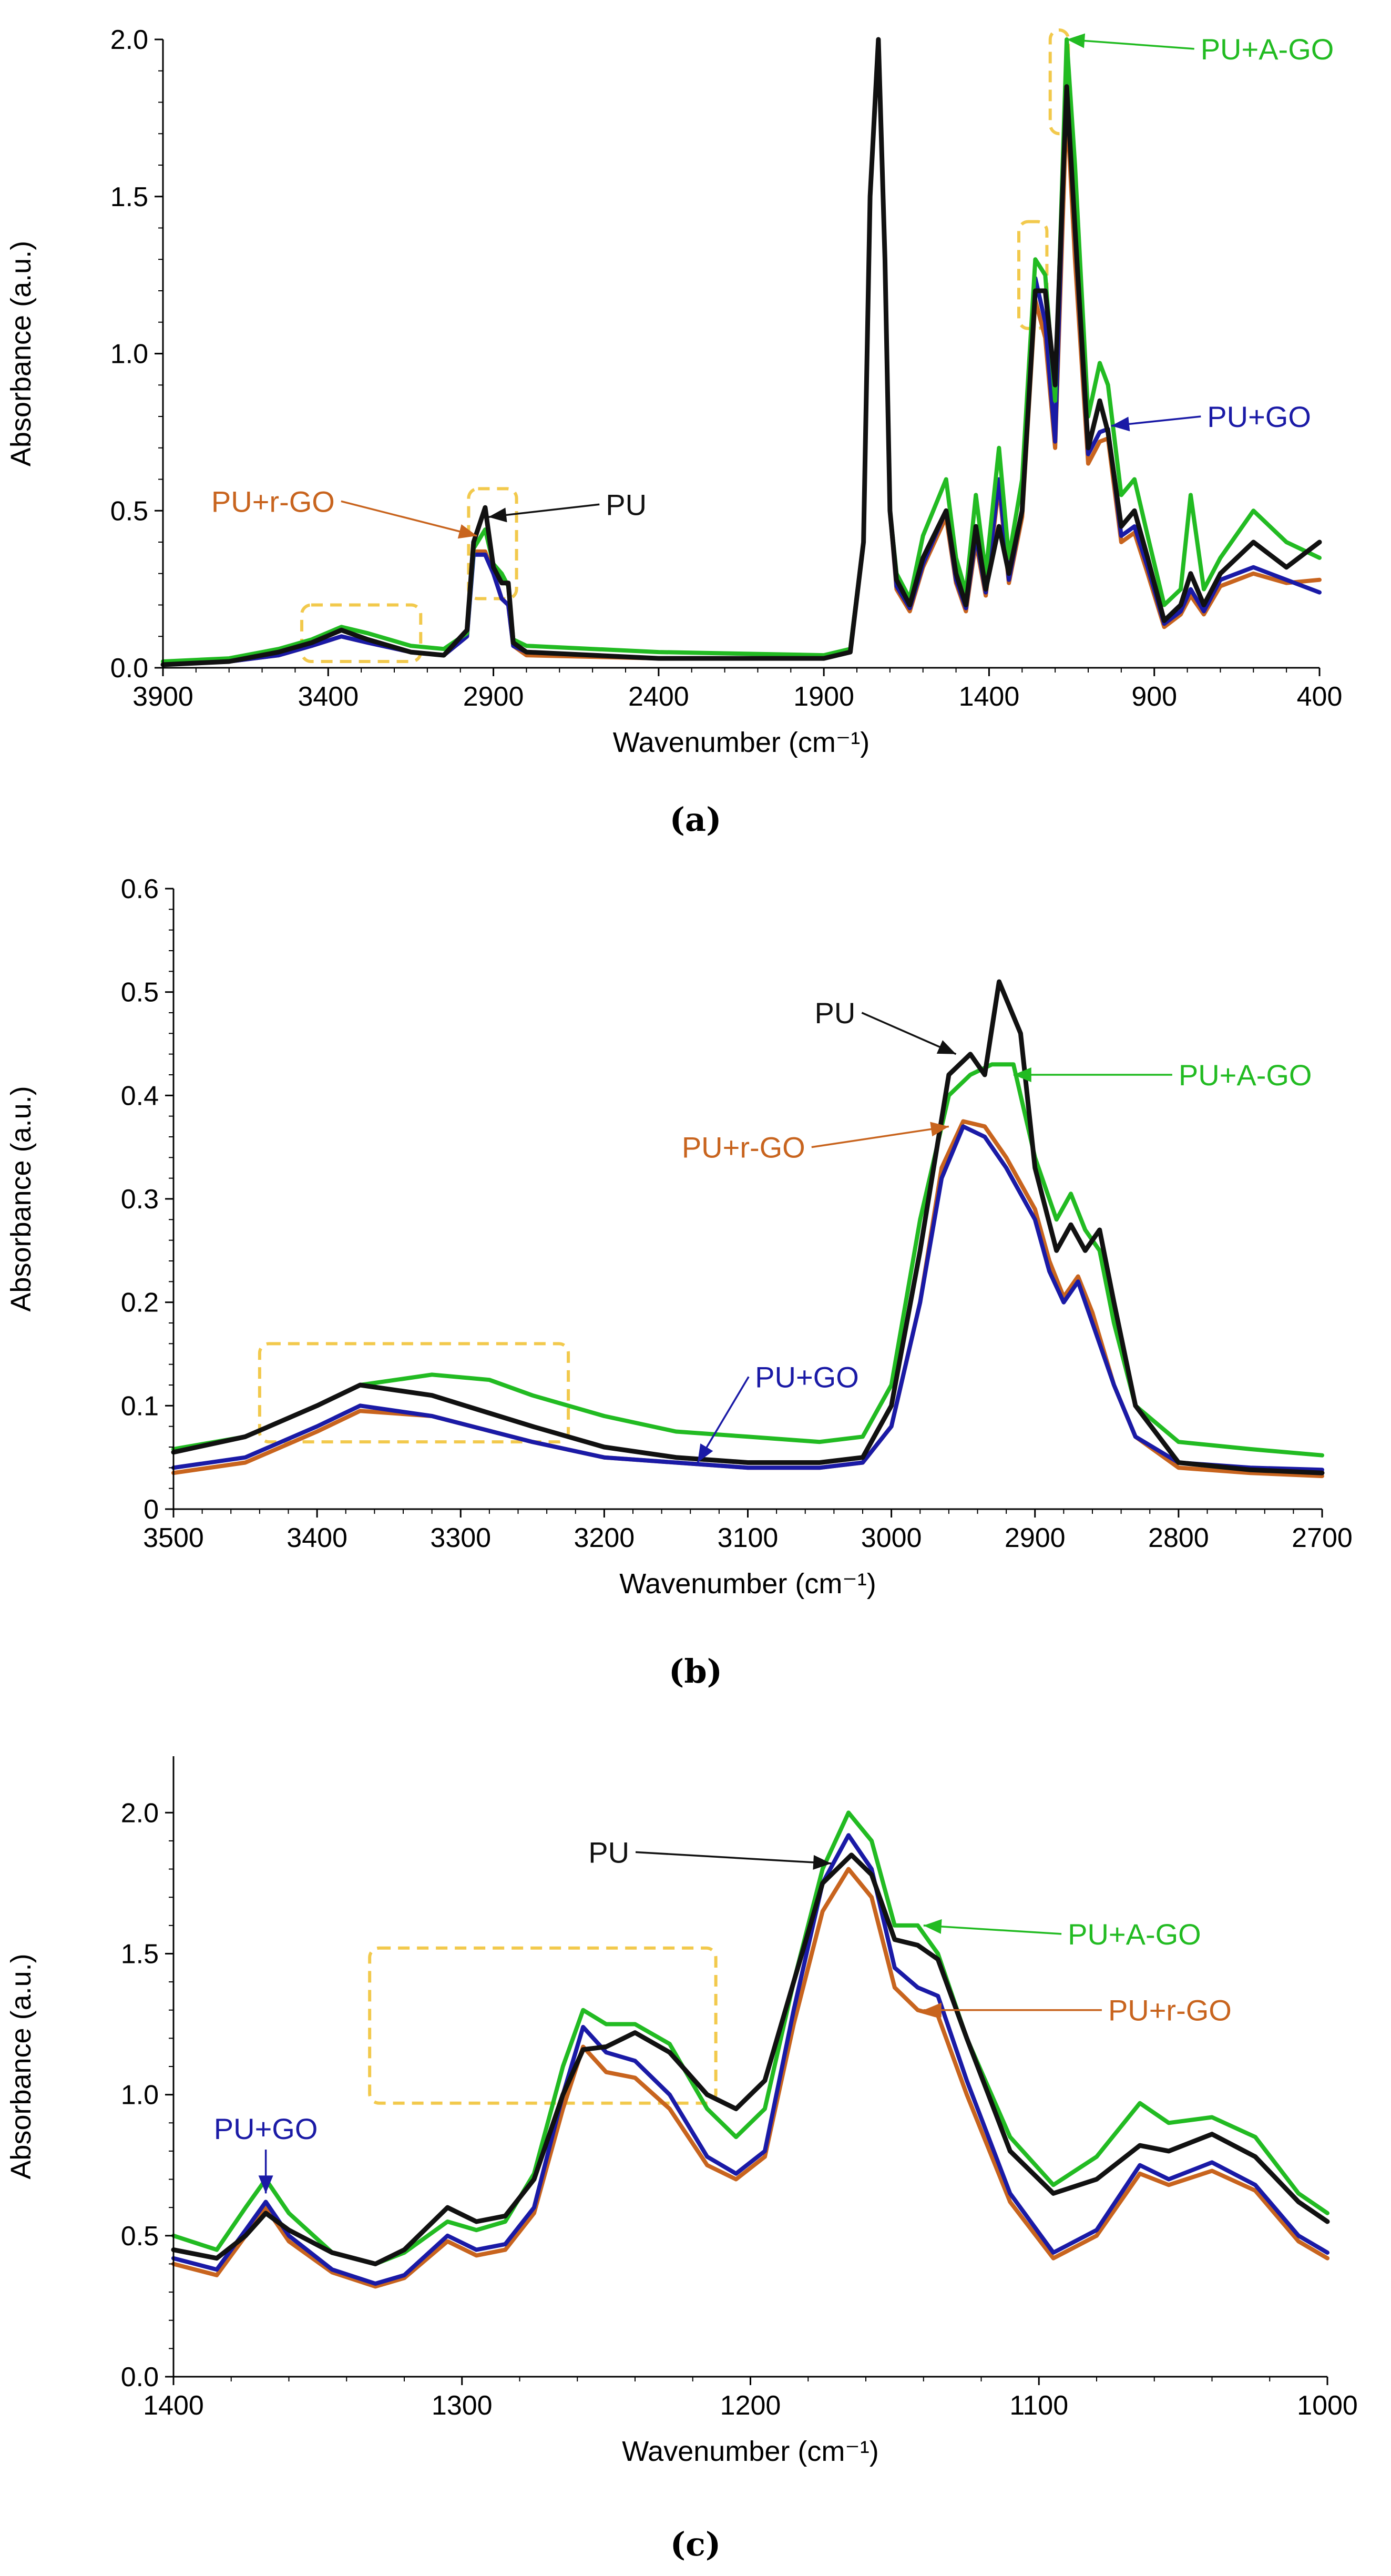 This screenshot has width=1391, height=2576. I want to click on y-tick-label: 0.6, so click(140, 889).